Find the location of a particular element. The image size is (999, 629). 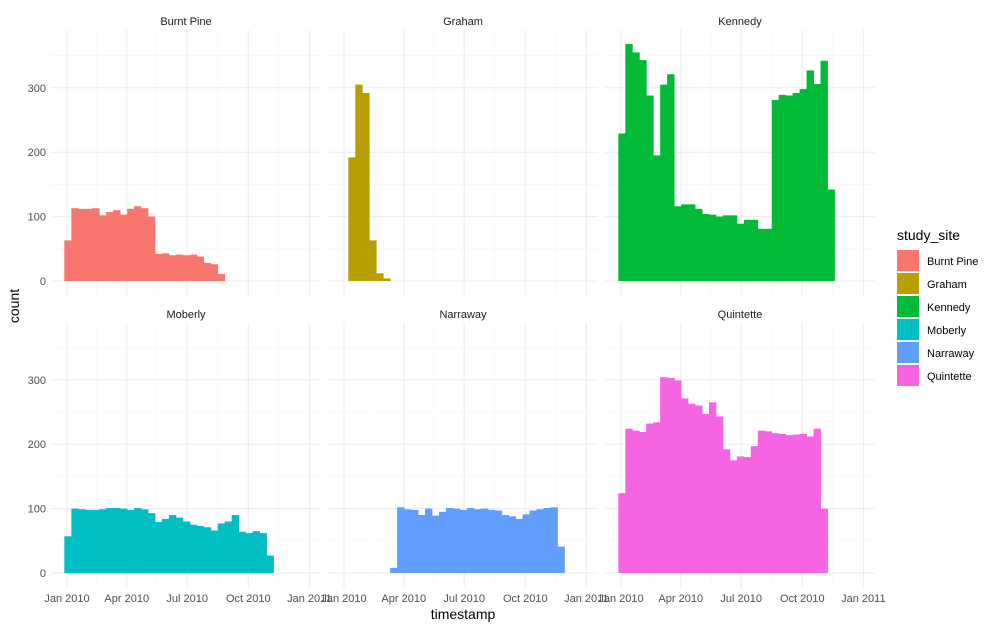

y-tick-label: 100 is located at coordinates (37, 218).